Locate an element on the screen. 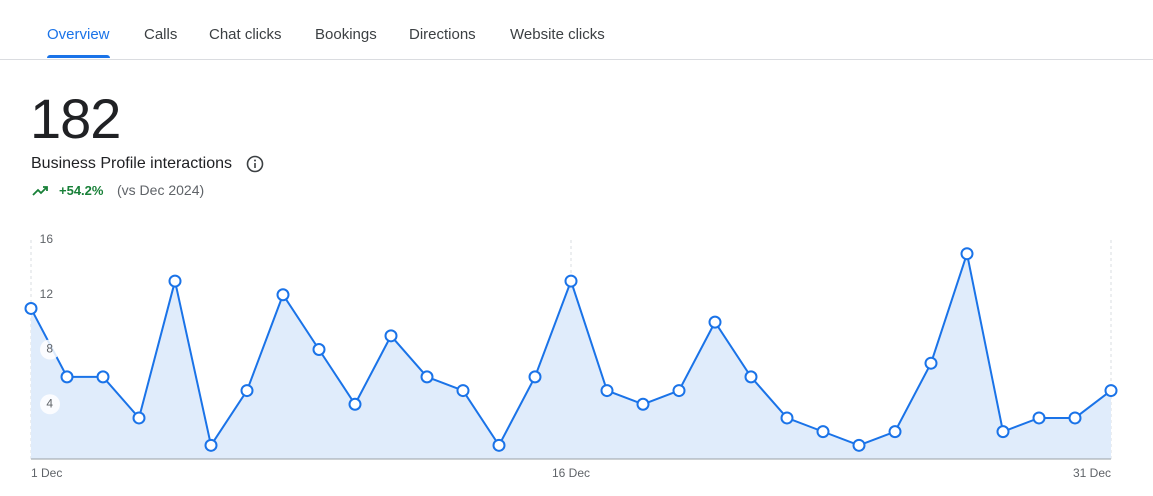 Image resolution: width=1153 pixels, height=496 pixels. active-tab-indicator is located at coordinates (78, 56).